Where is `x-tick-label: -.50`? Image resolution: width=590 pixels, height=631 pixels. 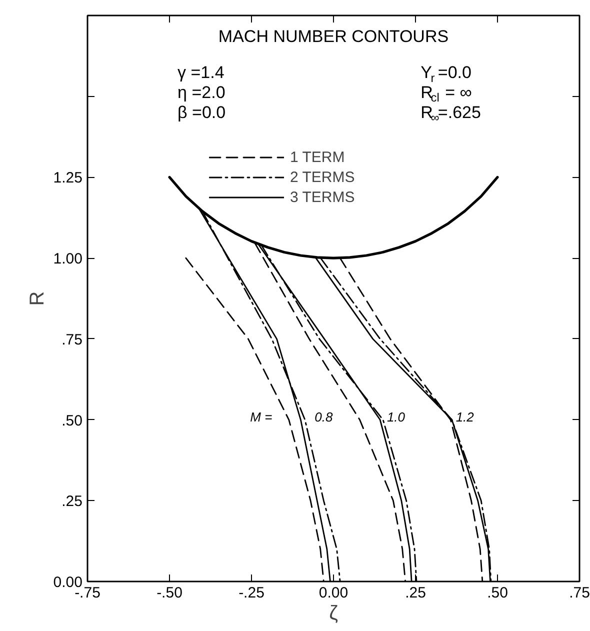 x-tick-label: -.50 is located at coordinates (169, 593).